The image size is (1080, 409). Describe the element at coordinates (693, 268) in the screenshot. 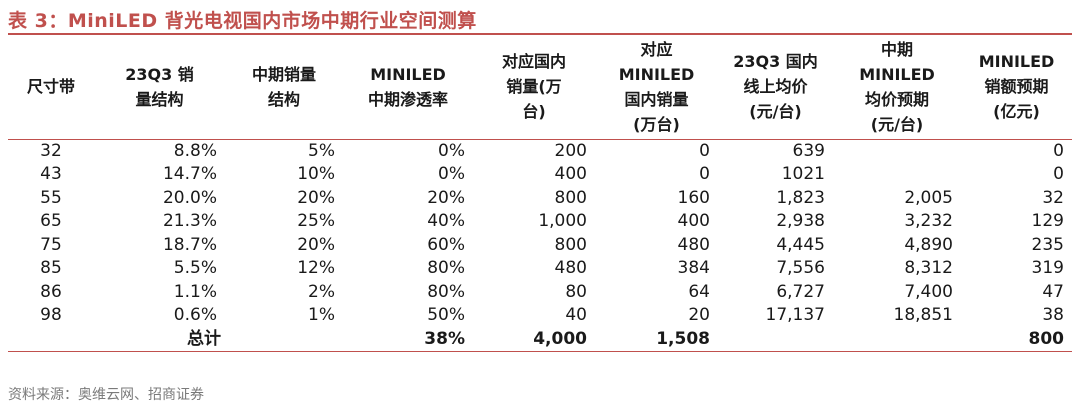

I see `cell-miniled-volume: 384` at that location.